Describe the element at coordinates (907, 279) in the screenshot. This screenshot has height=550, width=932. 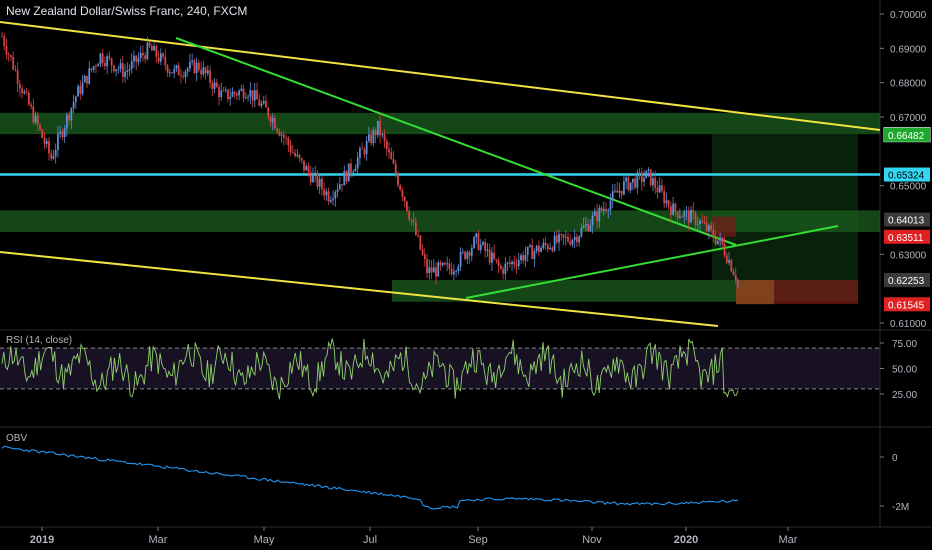
I see `price-badge: 0.62253` at that location.